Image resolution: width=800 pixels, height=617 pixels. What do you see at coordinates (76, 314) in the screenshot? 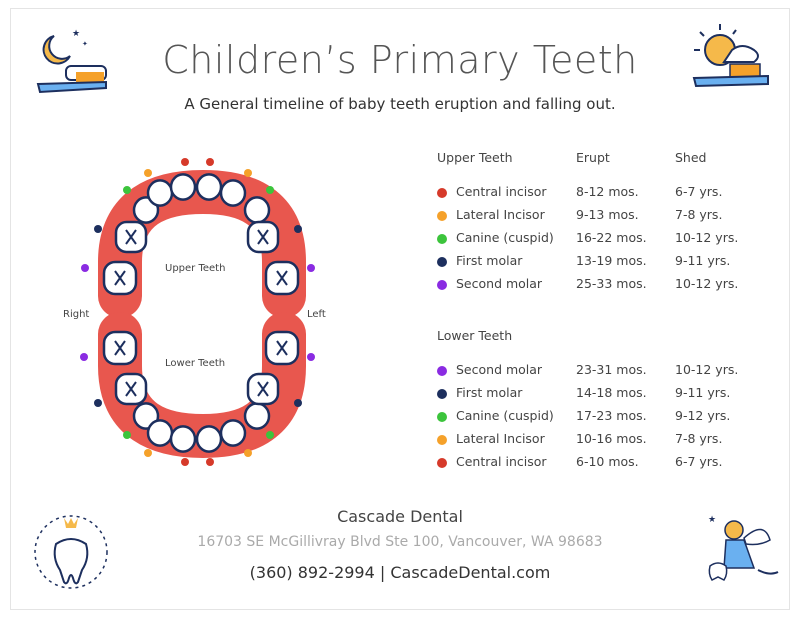
I see `right-label: Right` at bounding box center [76, 314].